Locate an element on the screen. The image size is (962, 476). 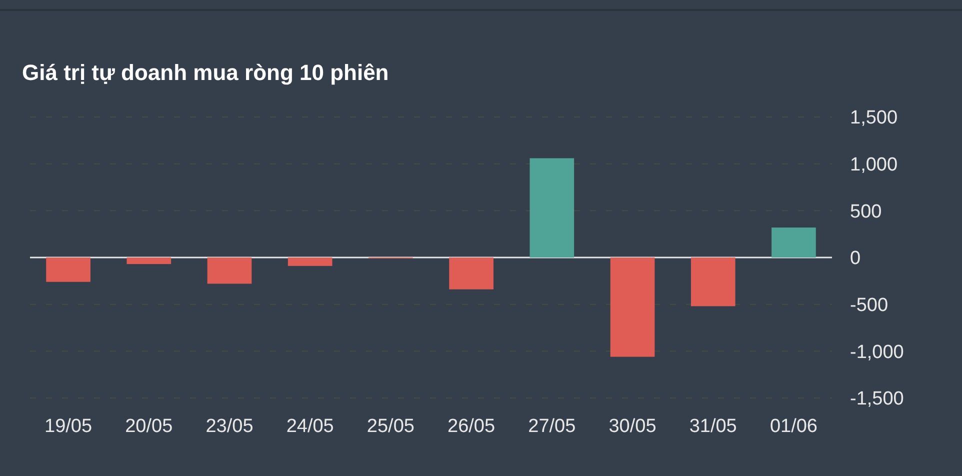
y-tick-label: -500 is located at coordinates (869, 305).